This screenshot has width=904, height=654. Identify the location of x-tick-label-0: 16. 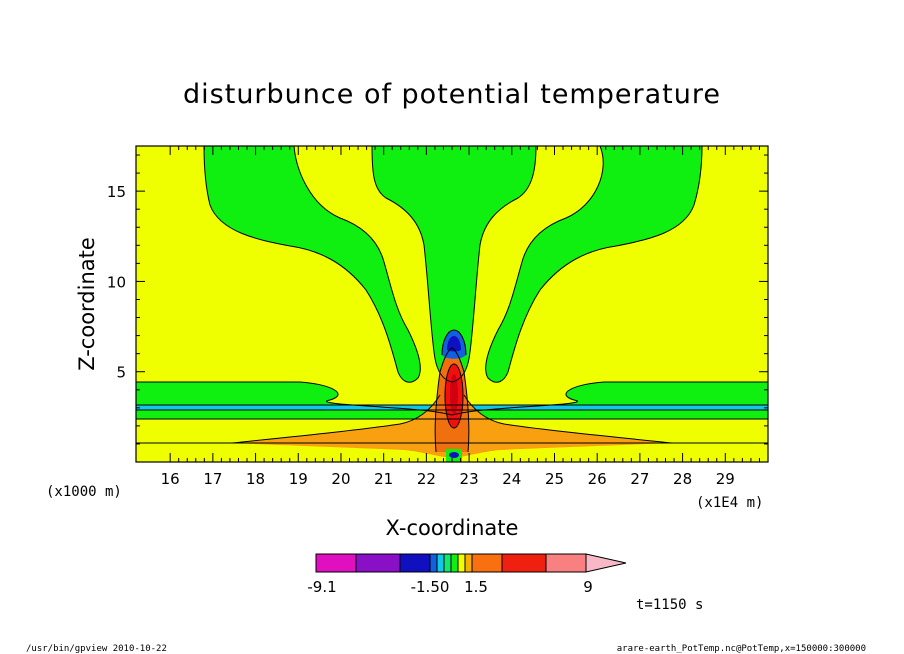
(170, 479).